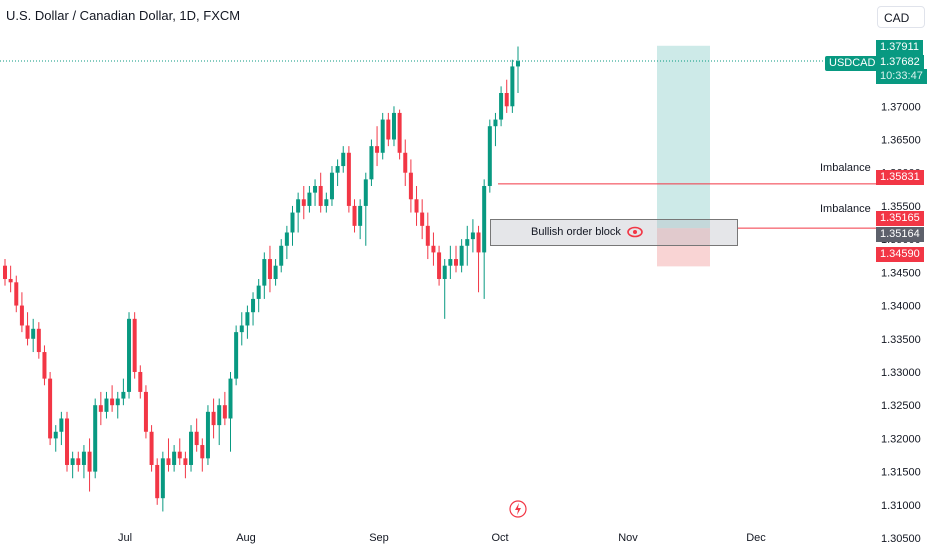 The width and height of the screenshot is (932, 550). Describe the element at coordinates (901, 273) in the screenshot. I see `y-tick-label: 1.34500` at that location.